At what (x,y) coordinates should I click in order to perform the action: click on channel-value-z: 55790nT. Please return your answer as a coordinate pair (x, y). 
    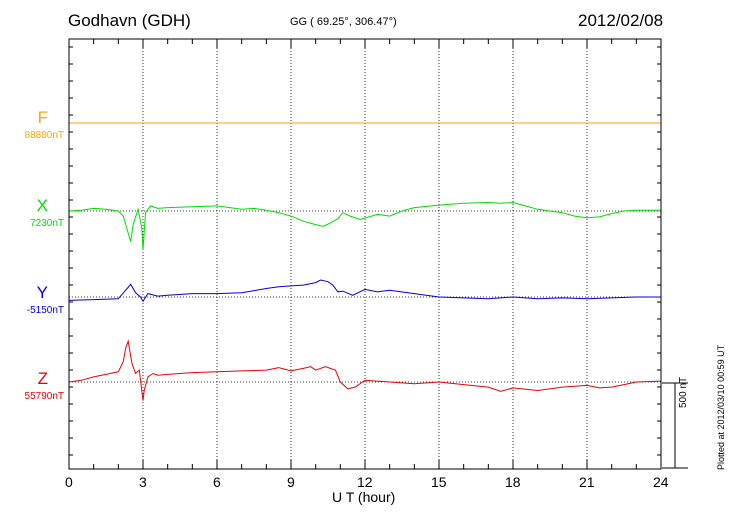
    Looking at the image, I should click on (44, 396).